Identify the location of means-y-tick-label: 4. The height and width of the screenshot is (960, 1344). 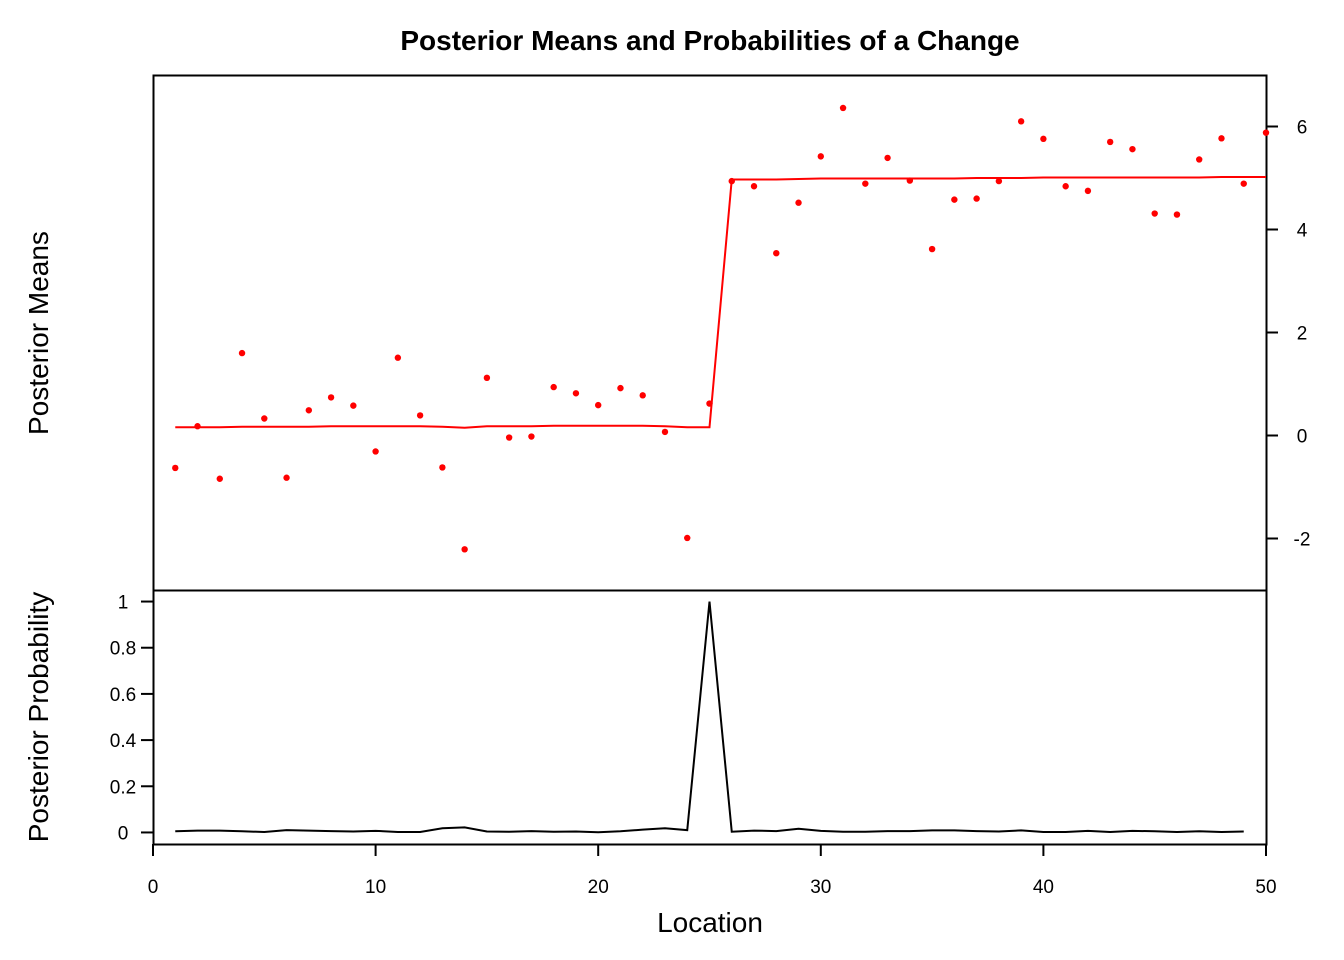
(1302, 231).